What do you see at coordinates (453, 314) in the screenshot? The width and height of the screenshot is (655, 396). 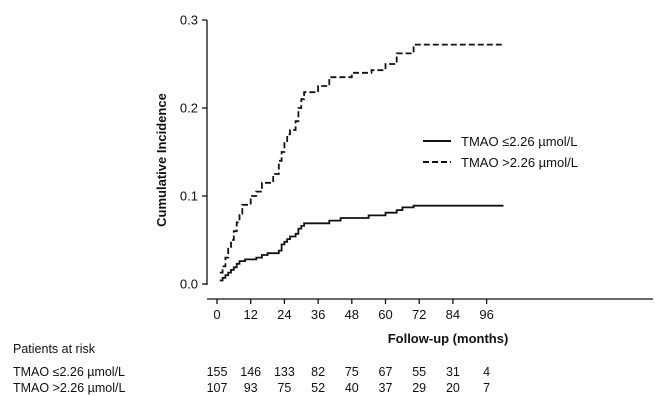 I see `x-tick-label: 84` at bounding box center [453, 314].